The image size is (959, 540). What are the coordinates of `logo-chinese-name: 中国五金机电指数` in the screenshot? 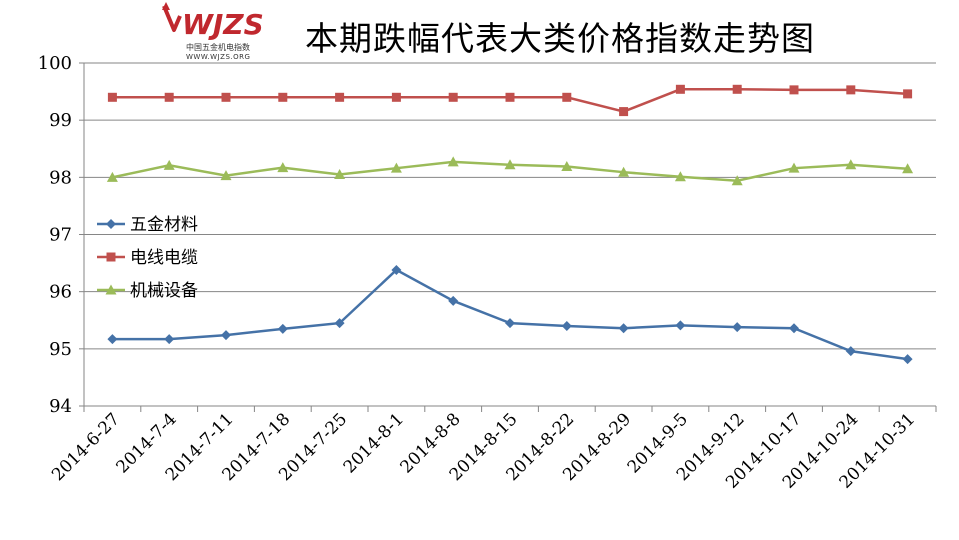 It's located at (218, 47).